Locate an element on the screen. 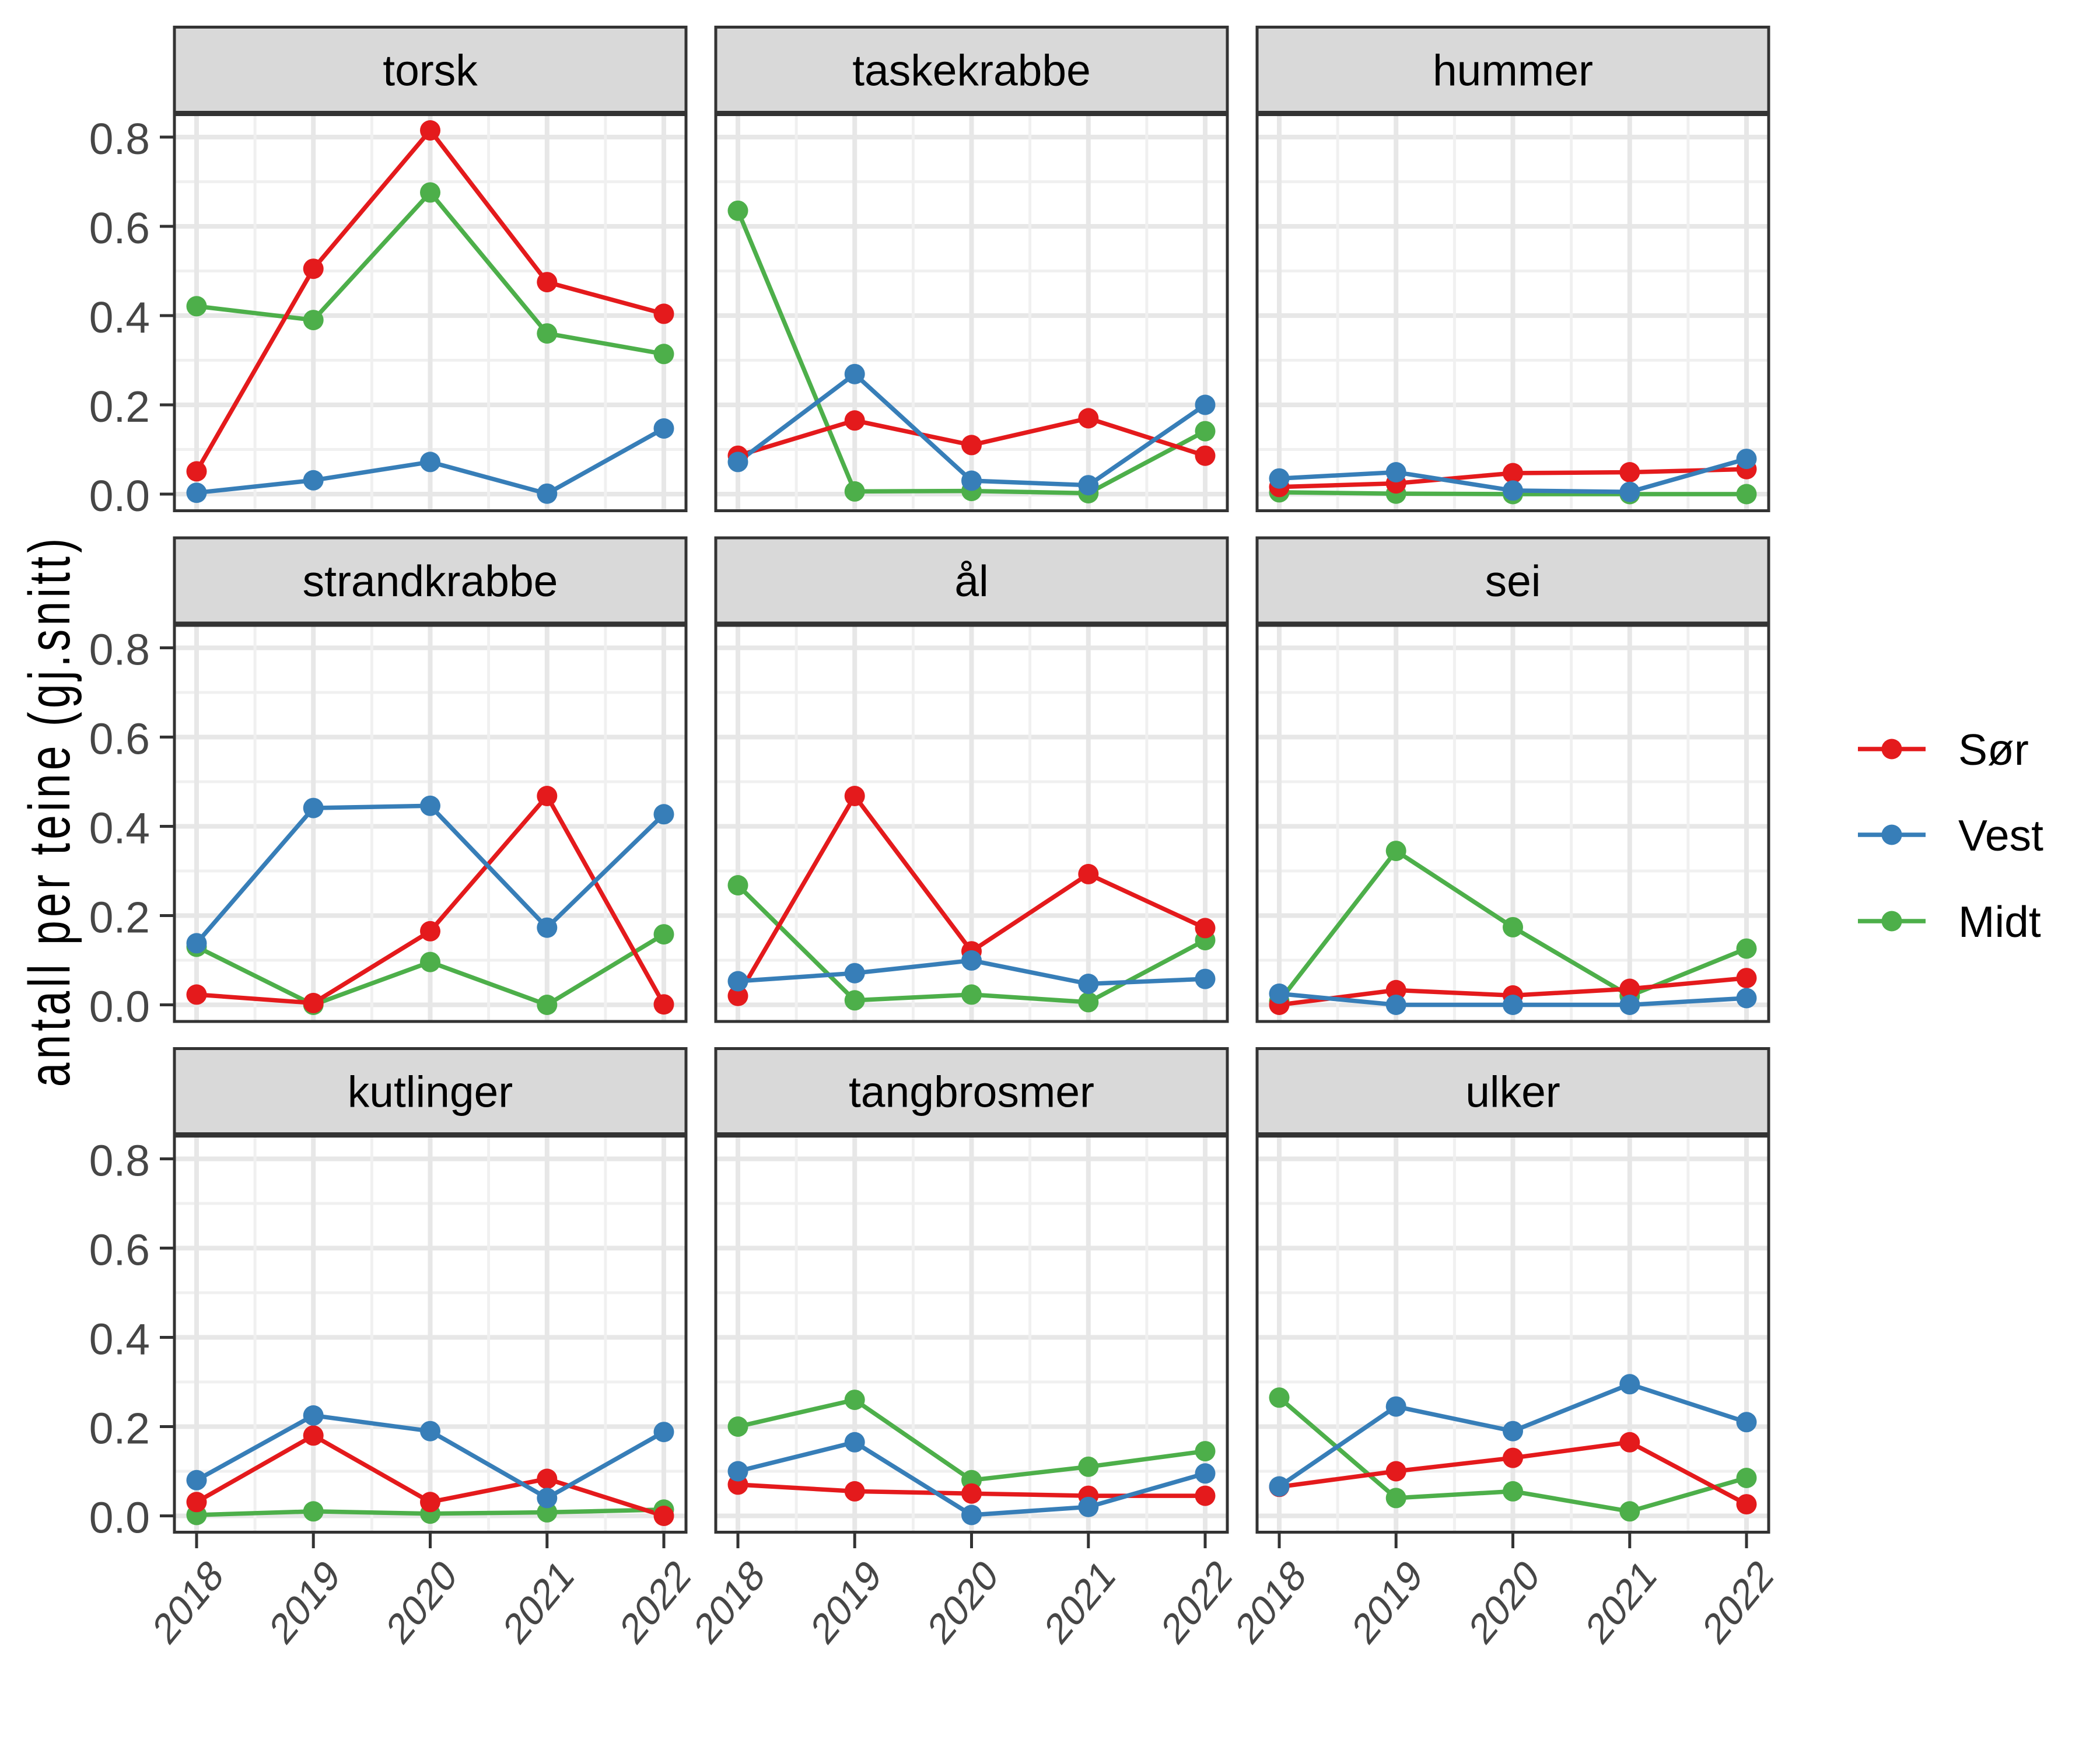 This screenshot has width=2100, height=1753. svg-text: ulker is located at coordinates (1512, 1092).